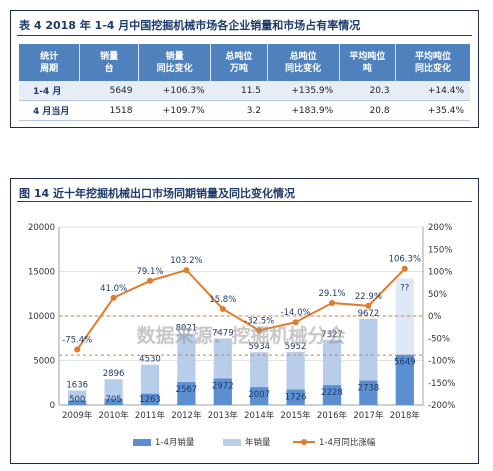 The image size is (493, 471). I want to click on ytd-sales-label: 2567, so click(187, 390).